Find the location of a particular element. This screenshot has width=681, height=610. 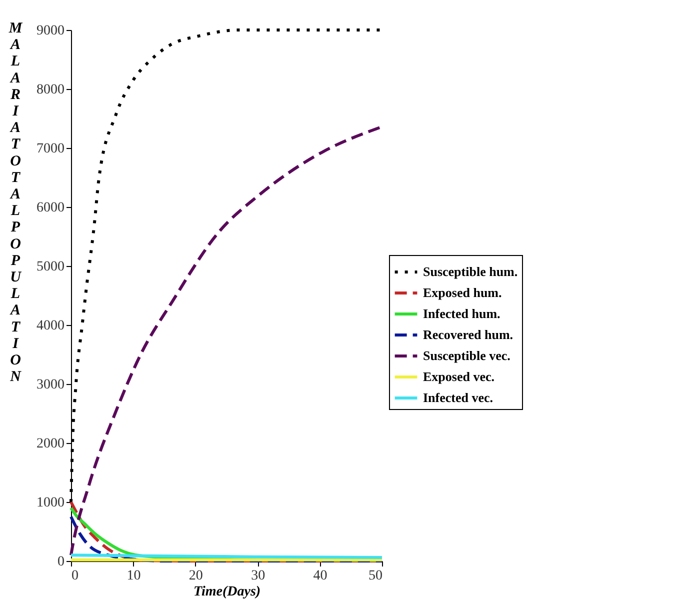

y-tick-label: 8000 is located at coordinates (50, 90).